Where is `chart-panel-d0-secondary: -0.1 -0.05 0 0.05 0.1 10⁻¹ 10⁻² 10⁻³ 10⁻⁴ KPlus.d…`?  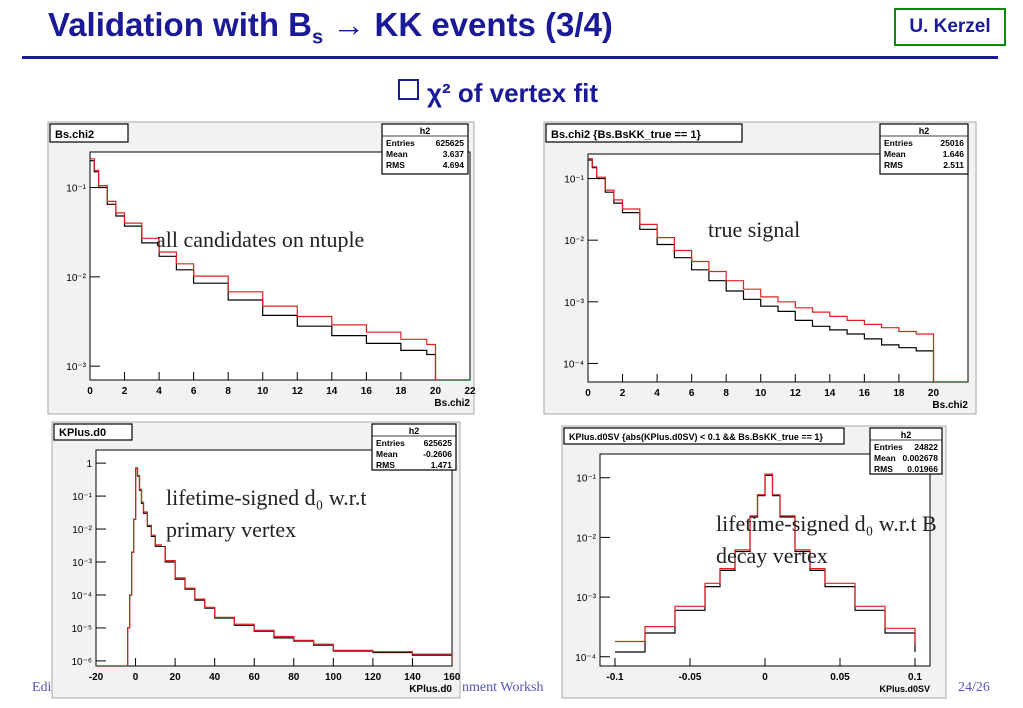
chart-panel-d0-secondary: -0.1 -0.05 0 0.05 0.1 10⁻¹ 10⁻² 10⁻³ 10⁻⁴ KPlus.d… is located at coordinates (754, 562).